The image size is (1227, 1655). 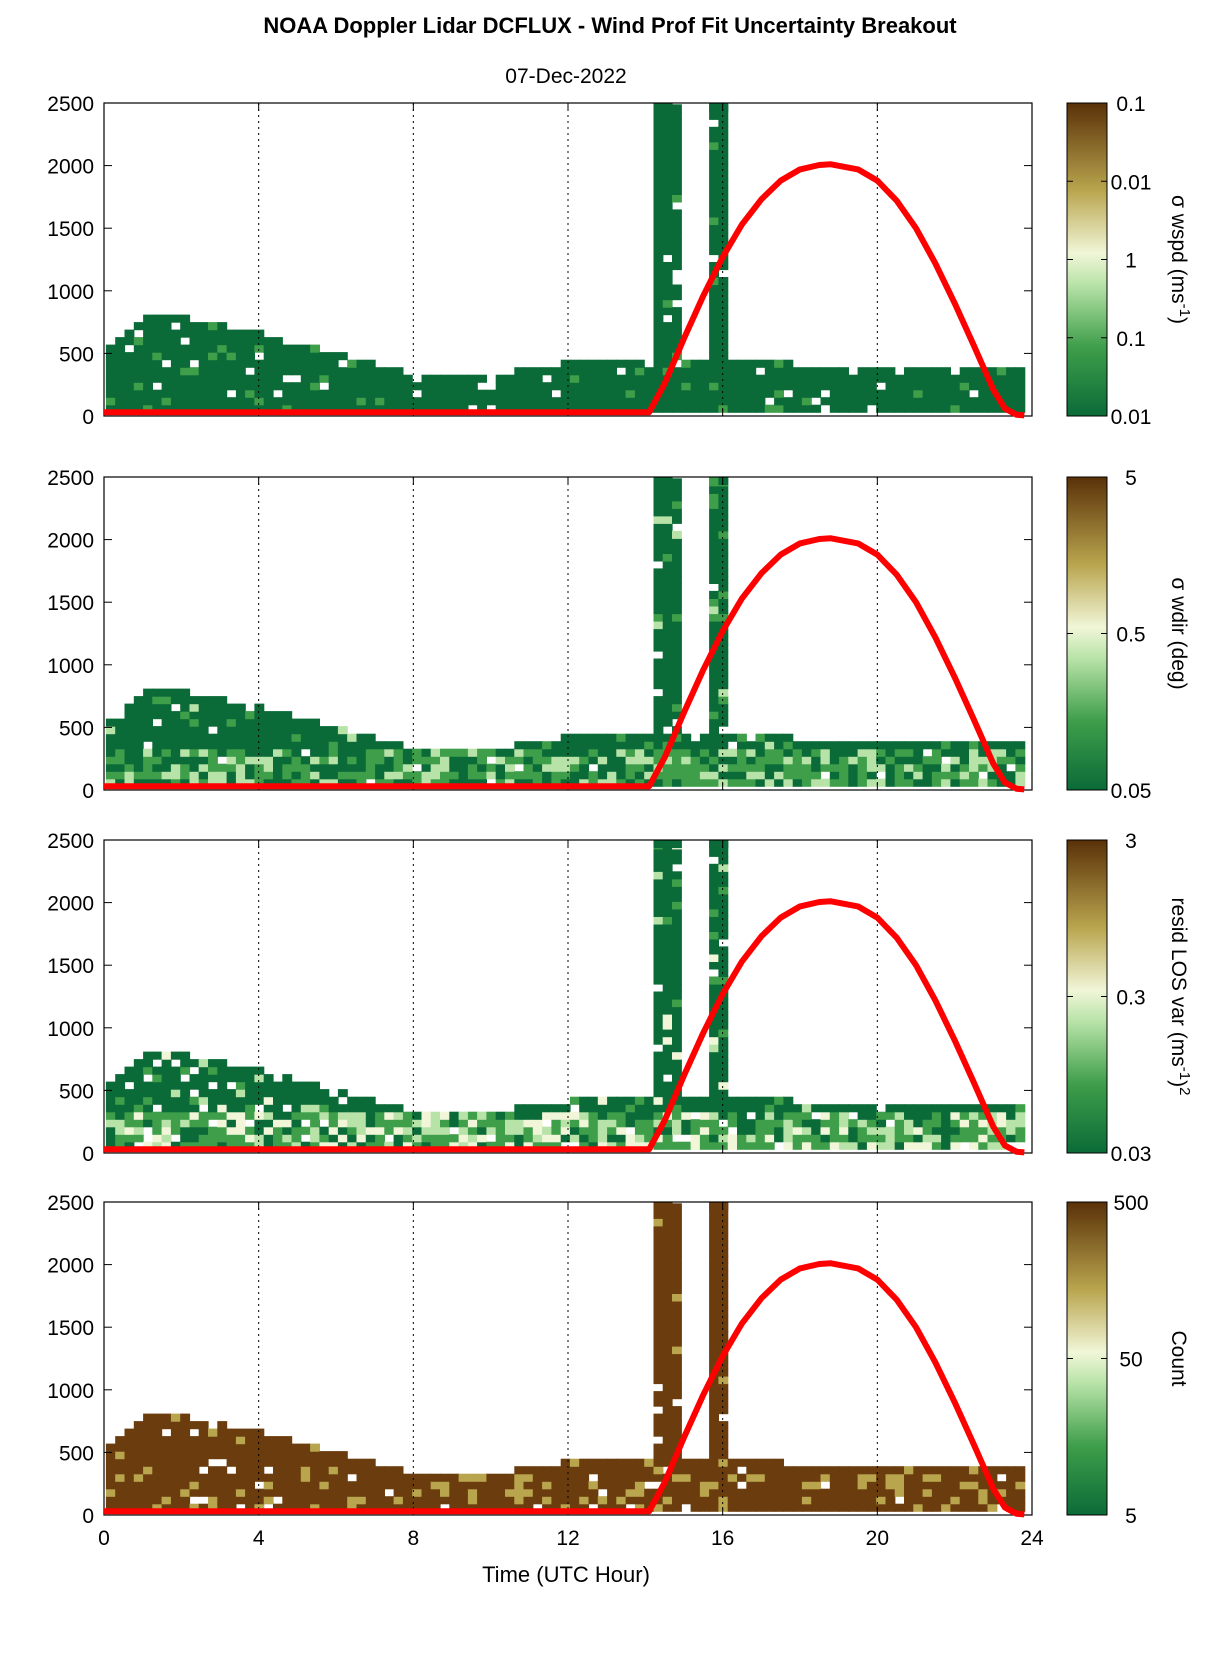 I want to click on colorbar-tick-label: 500, so click(x=1130, y=1203).